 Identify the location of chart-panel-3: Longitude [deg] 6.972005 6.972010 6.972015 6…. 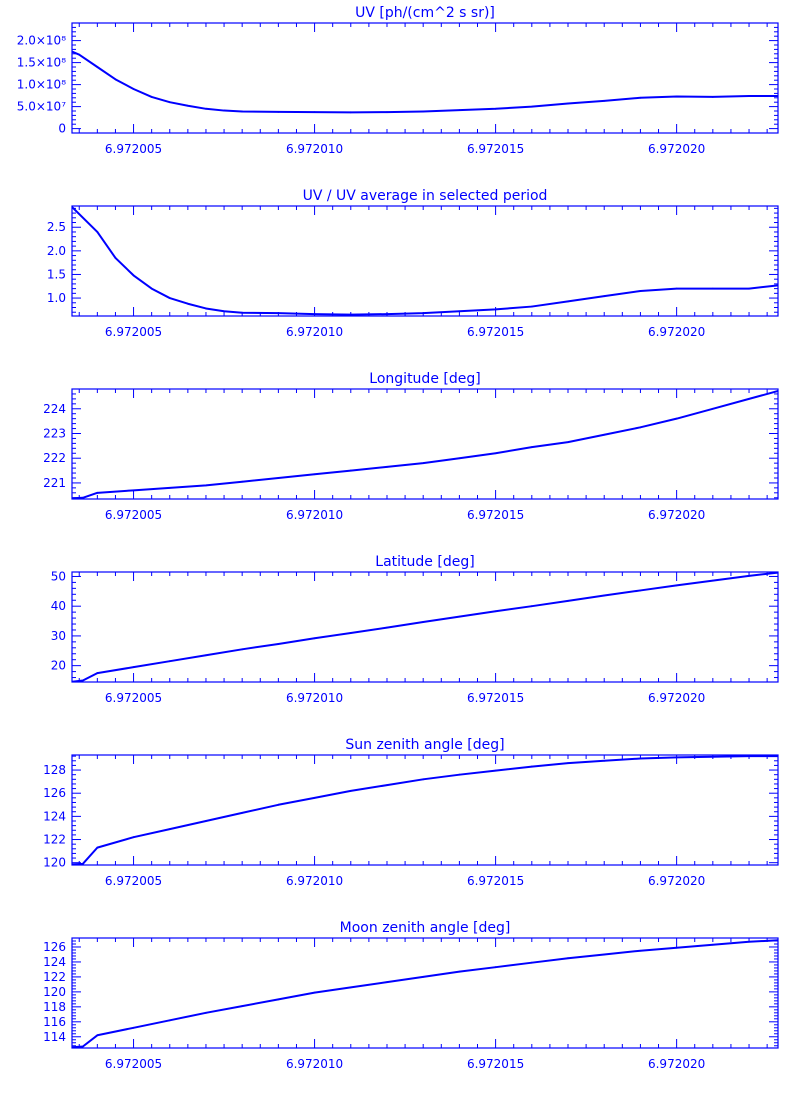
(411, 446).